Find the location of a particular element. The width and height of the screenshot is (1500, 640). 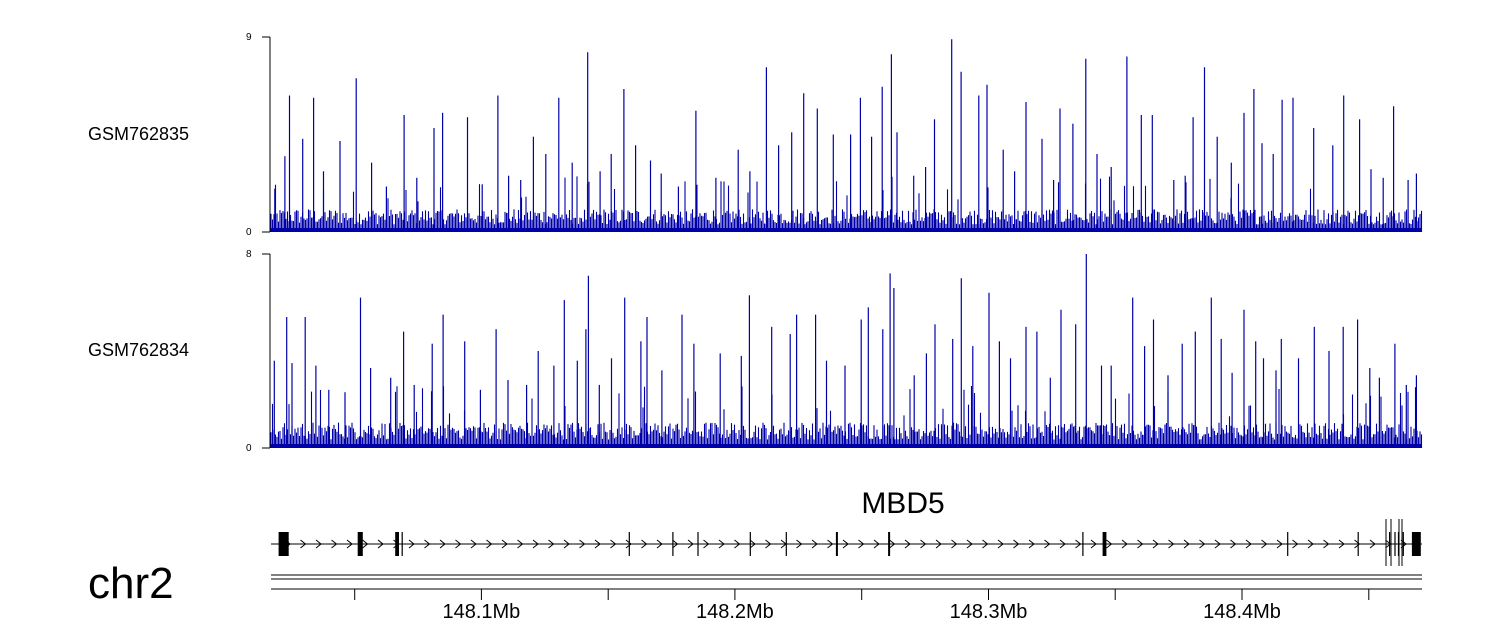

axis-ticks: 148.1Mb 148.2Mb 148.3Mb 148.4Mb is located at coordinates (862, 606).